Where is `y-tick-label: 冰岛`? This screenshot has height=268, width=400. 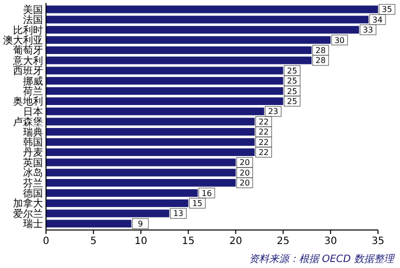 y-tick-label: 冰岛 is located at coordinates (33, 173).